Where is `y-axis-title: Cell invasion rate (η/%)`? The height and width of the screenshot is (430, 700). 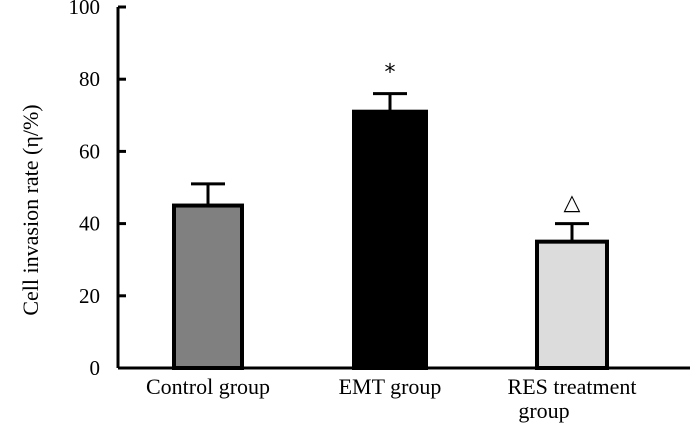 y-axis-title: Cell invasion rate (η/%) is located at coordinates (30, 209).